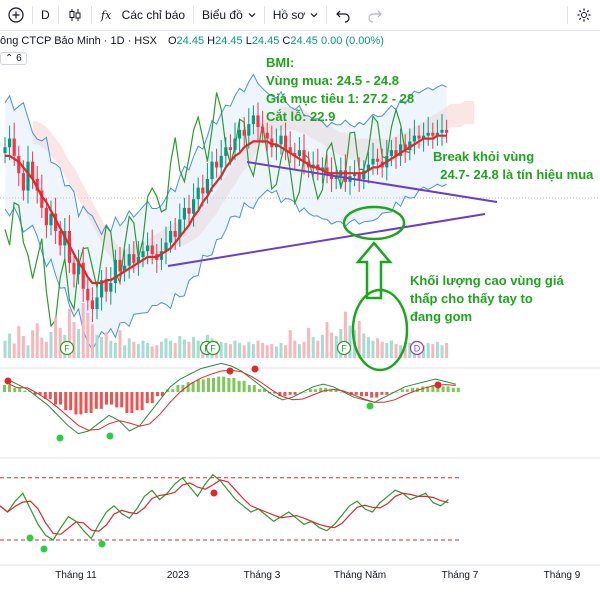 Image resolution: width=600 pixels, height=600 pixels. What do you see at coordinates (102, 544) in the screenshot?
I see `rsi-cross-dot` at bounding box center [102, 544].